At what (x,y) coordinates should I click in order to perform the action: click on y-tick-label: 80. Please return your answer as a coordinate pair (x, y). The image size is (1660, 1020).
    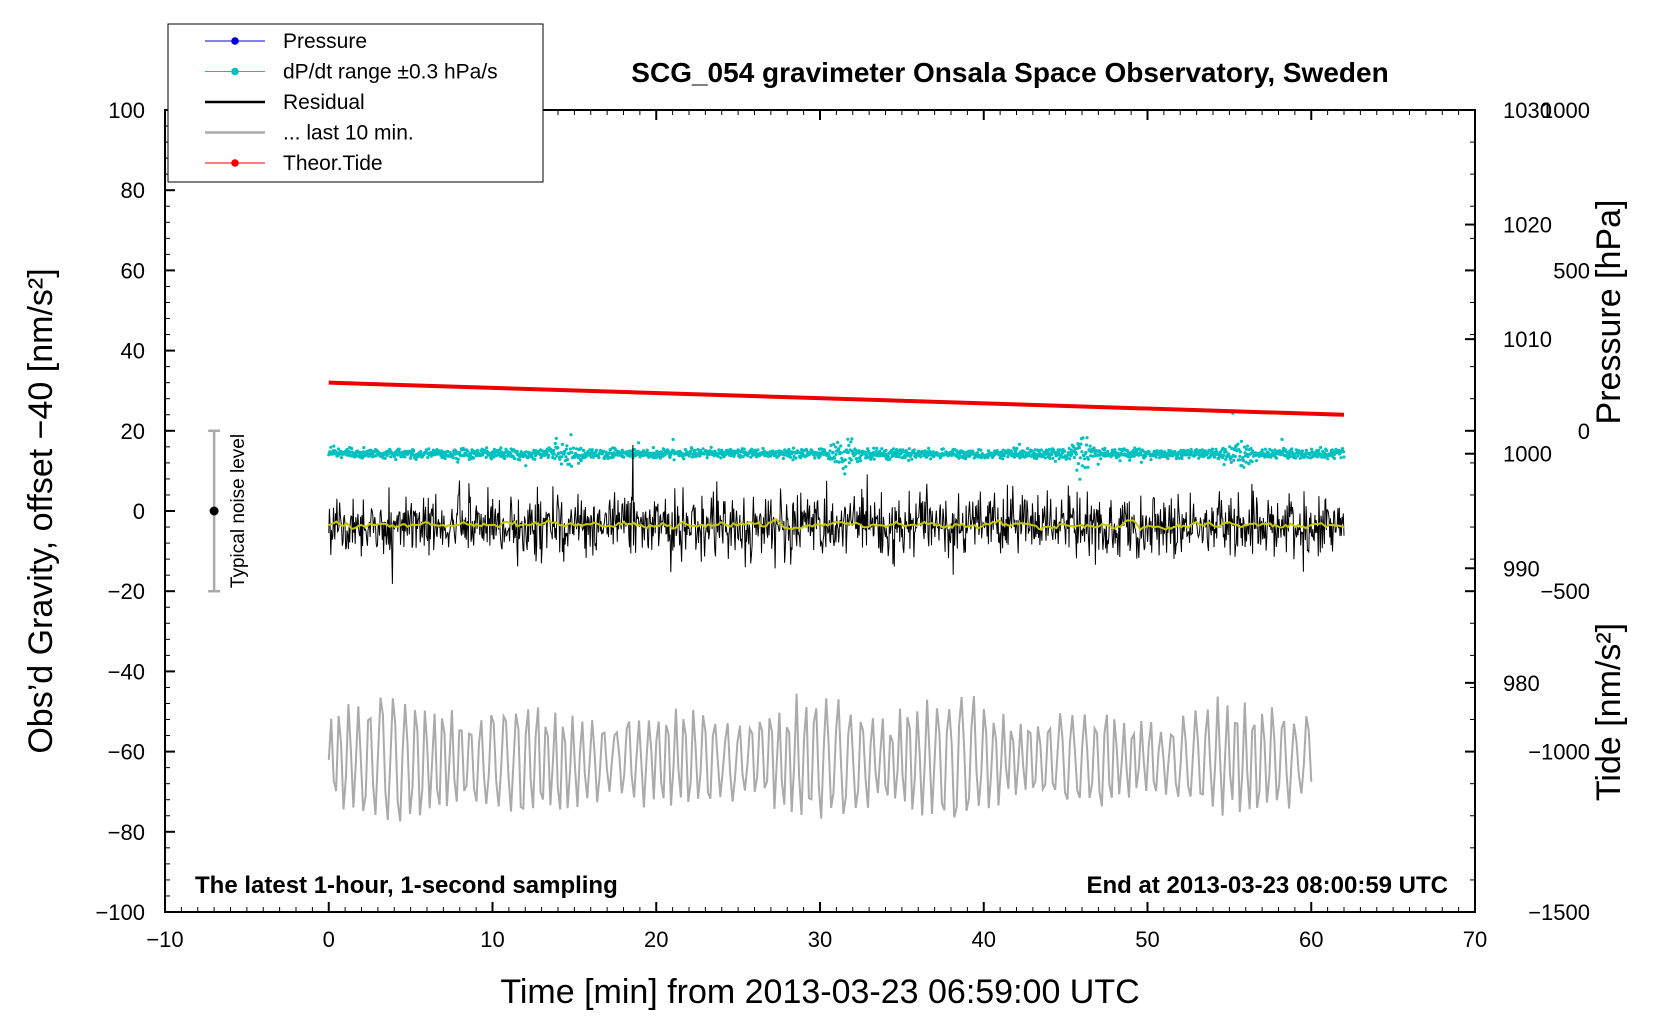
    Looking at the image, I should click on (133, 190).